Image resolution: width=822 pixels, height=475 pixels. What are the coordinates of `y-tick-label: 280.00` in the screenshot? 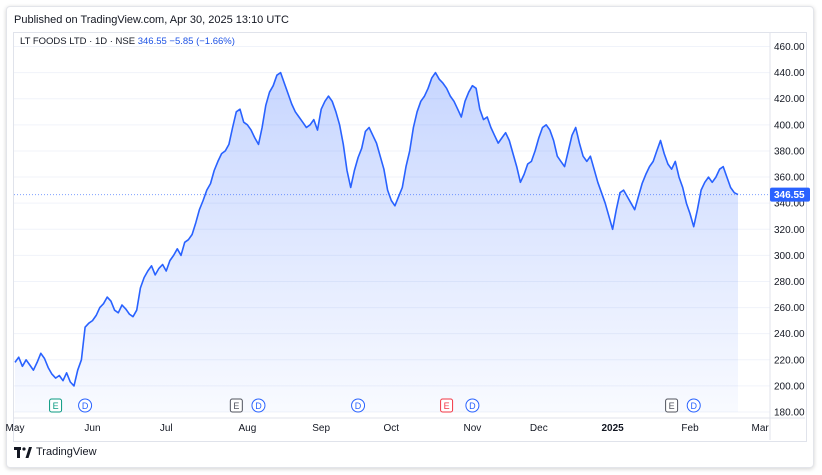 It's located at (789, 282).